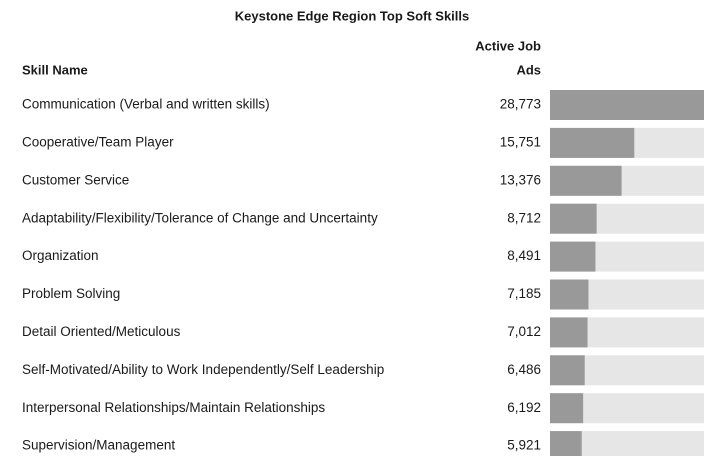  What do you see at coordinates (524, 369) in the screenshot?
I see `value-label: 6,486` at bounding box center [524, 369].